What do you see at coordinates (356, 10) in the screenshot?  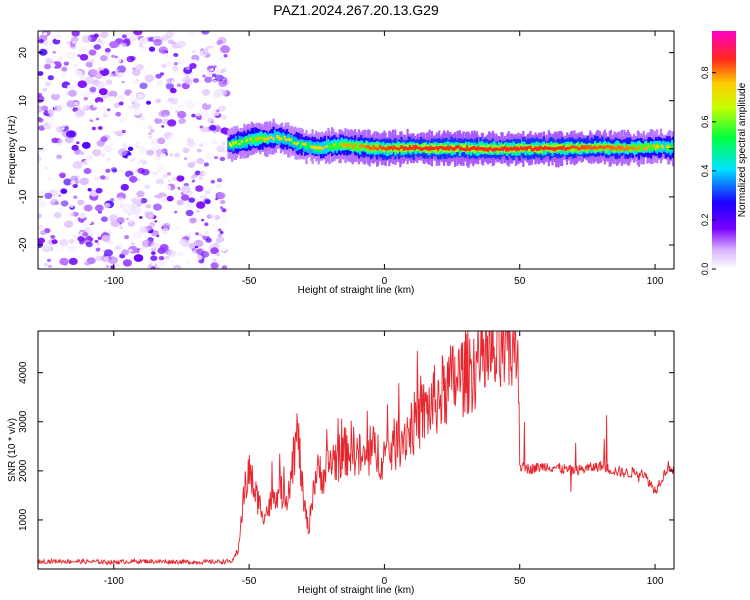 I see `figure-title: PAZ1.2024.267.20.13.G29` at bounding box center [356, 10].